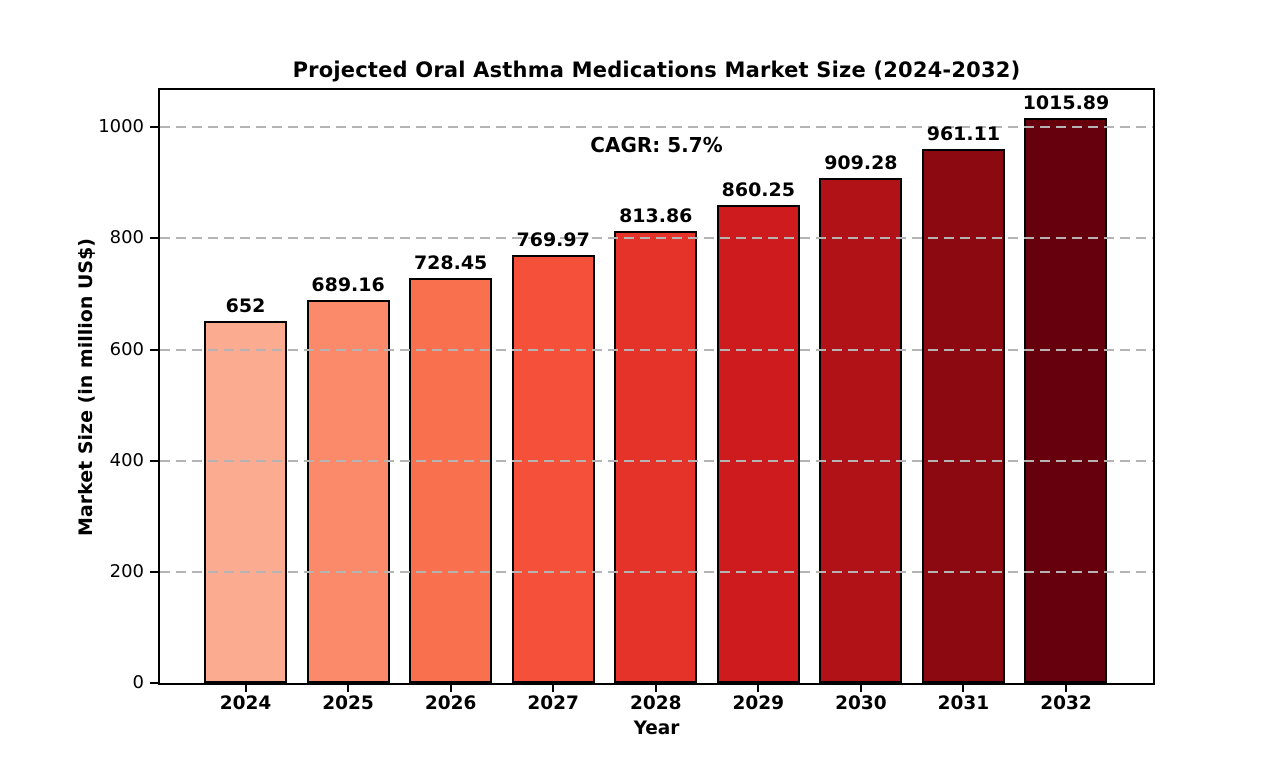  What do you see at coordinates (138, 682) in the screenshot?
I see `y-tick-label: 0` at bounding box center [138, 682].